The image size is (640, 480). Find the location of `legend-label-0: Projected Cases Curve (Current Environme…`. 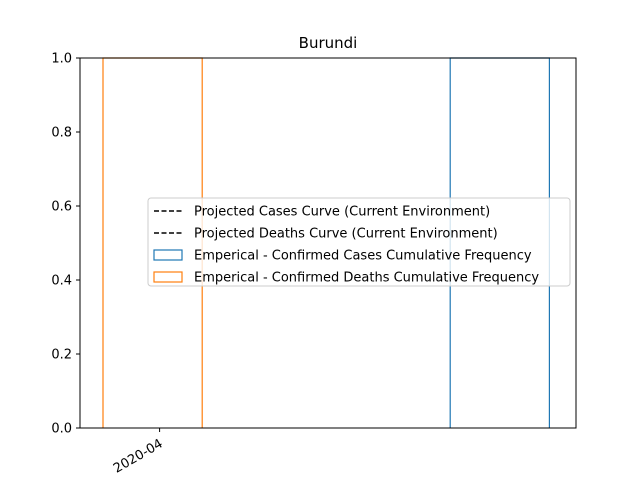

legend-label-0: Projected Cases Curve (Current Environme… is located at coordinates (342, 212).